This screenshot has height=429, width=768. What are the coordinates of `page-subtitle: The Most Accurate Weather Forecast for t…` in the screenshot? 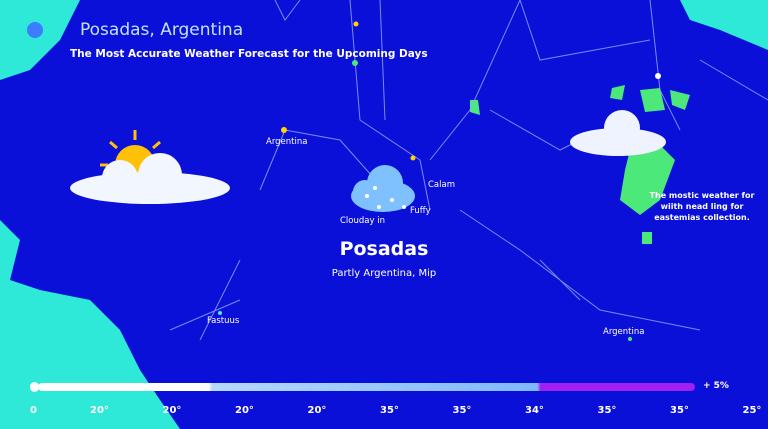 It's located at (249, 54).